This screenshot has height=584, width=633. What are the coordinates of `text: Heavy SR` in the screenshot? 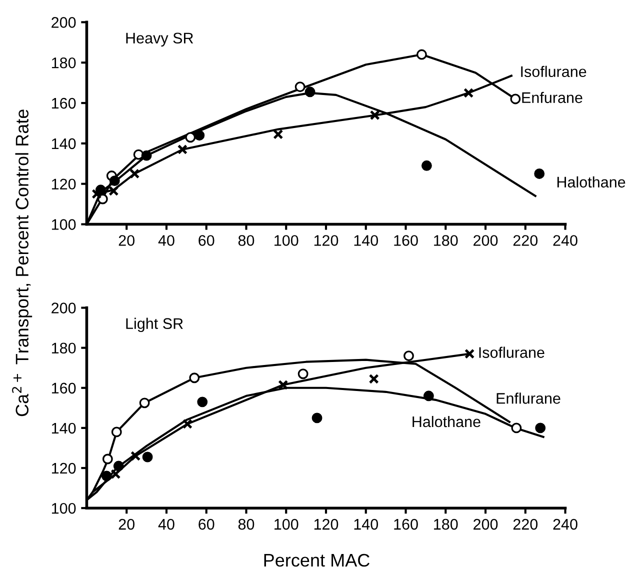 It's located at (160, 39).